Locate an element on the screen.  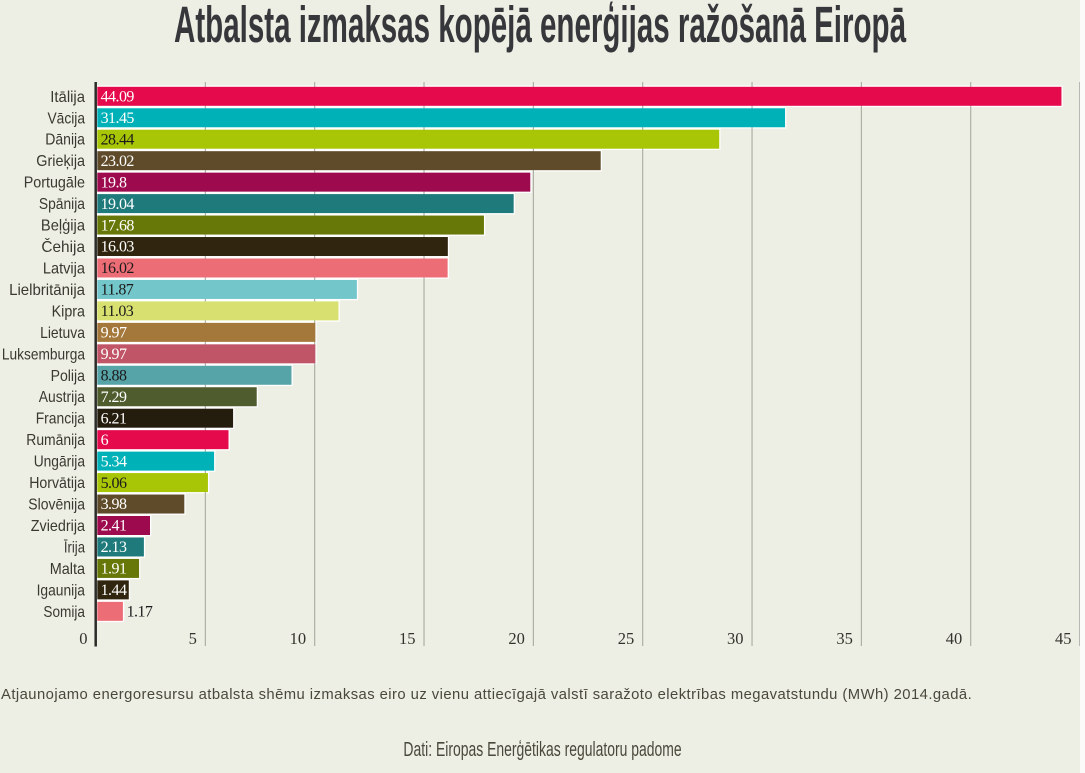
svg-text: Portugāle is located at coordinates (54, 183).